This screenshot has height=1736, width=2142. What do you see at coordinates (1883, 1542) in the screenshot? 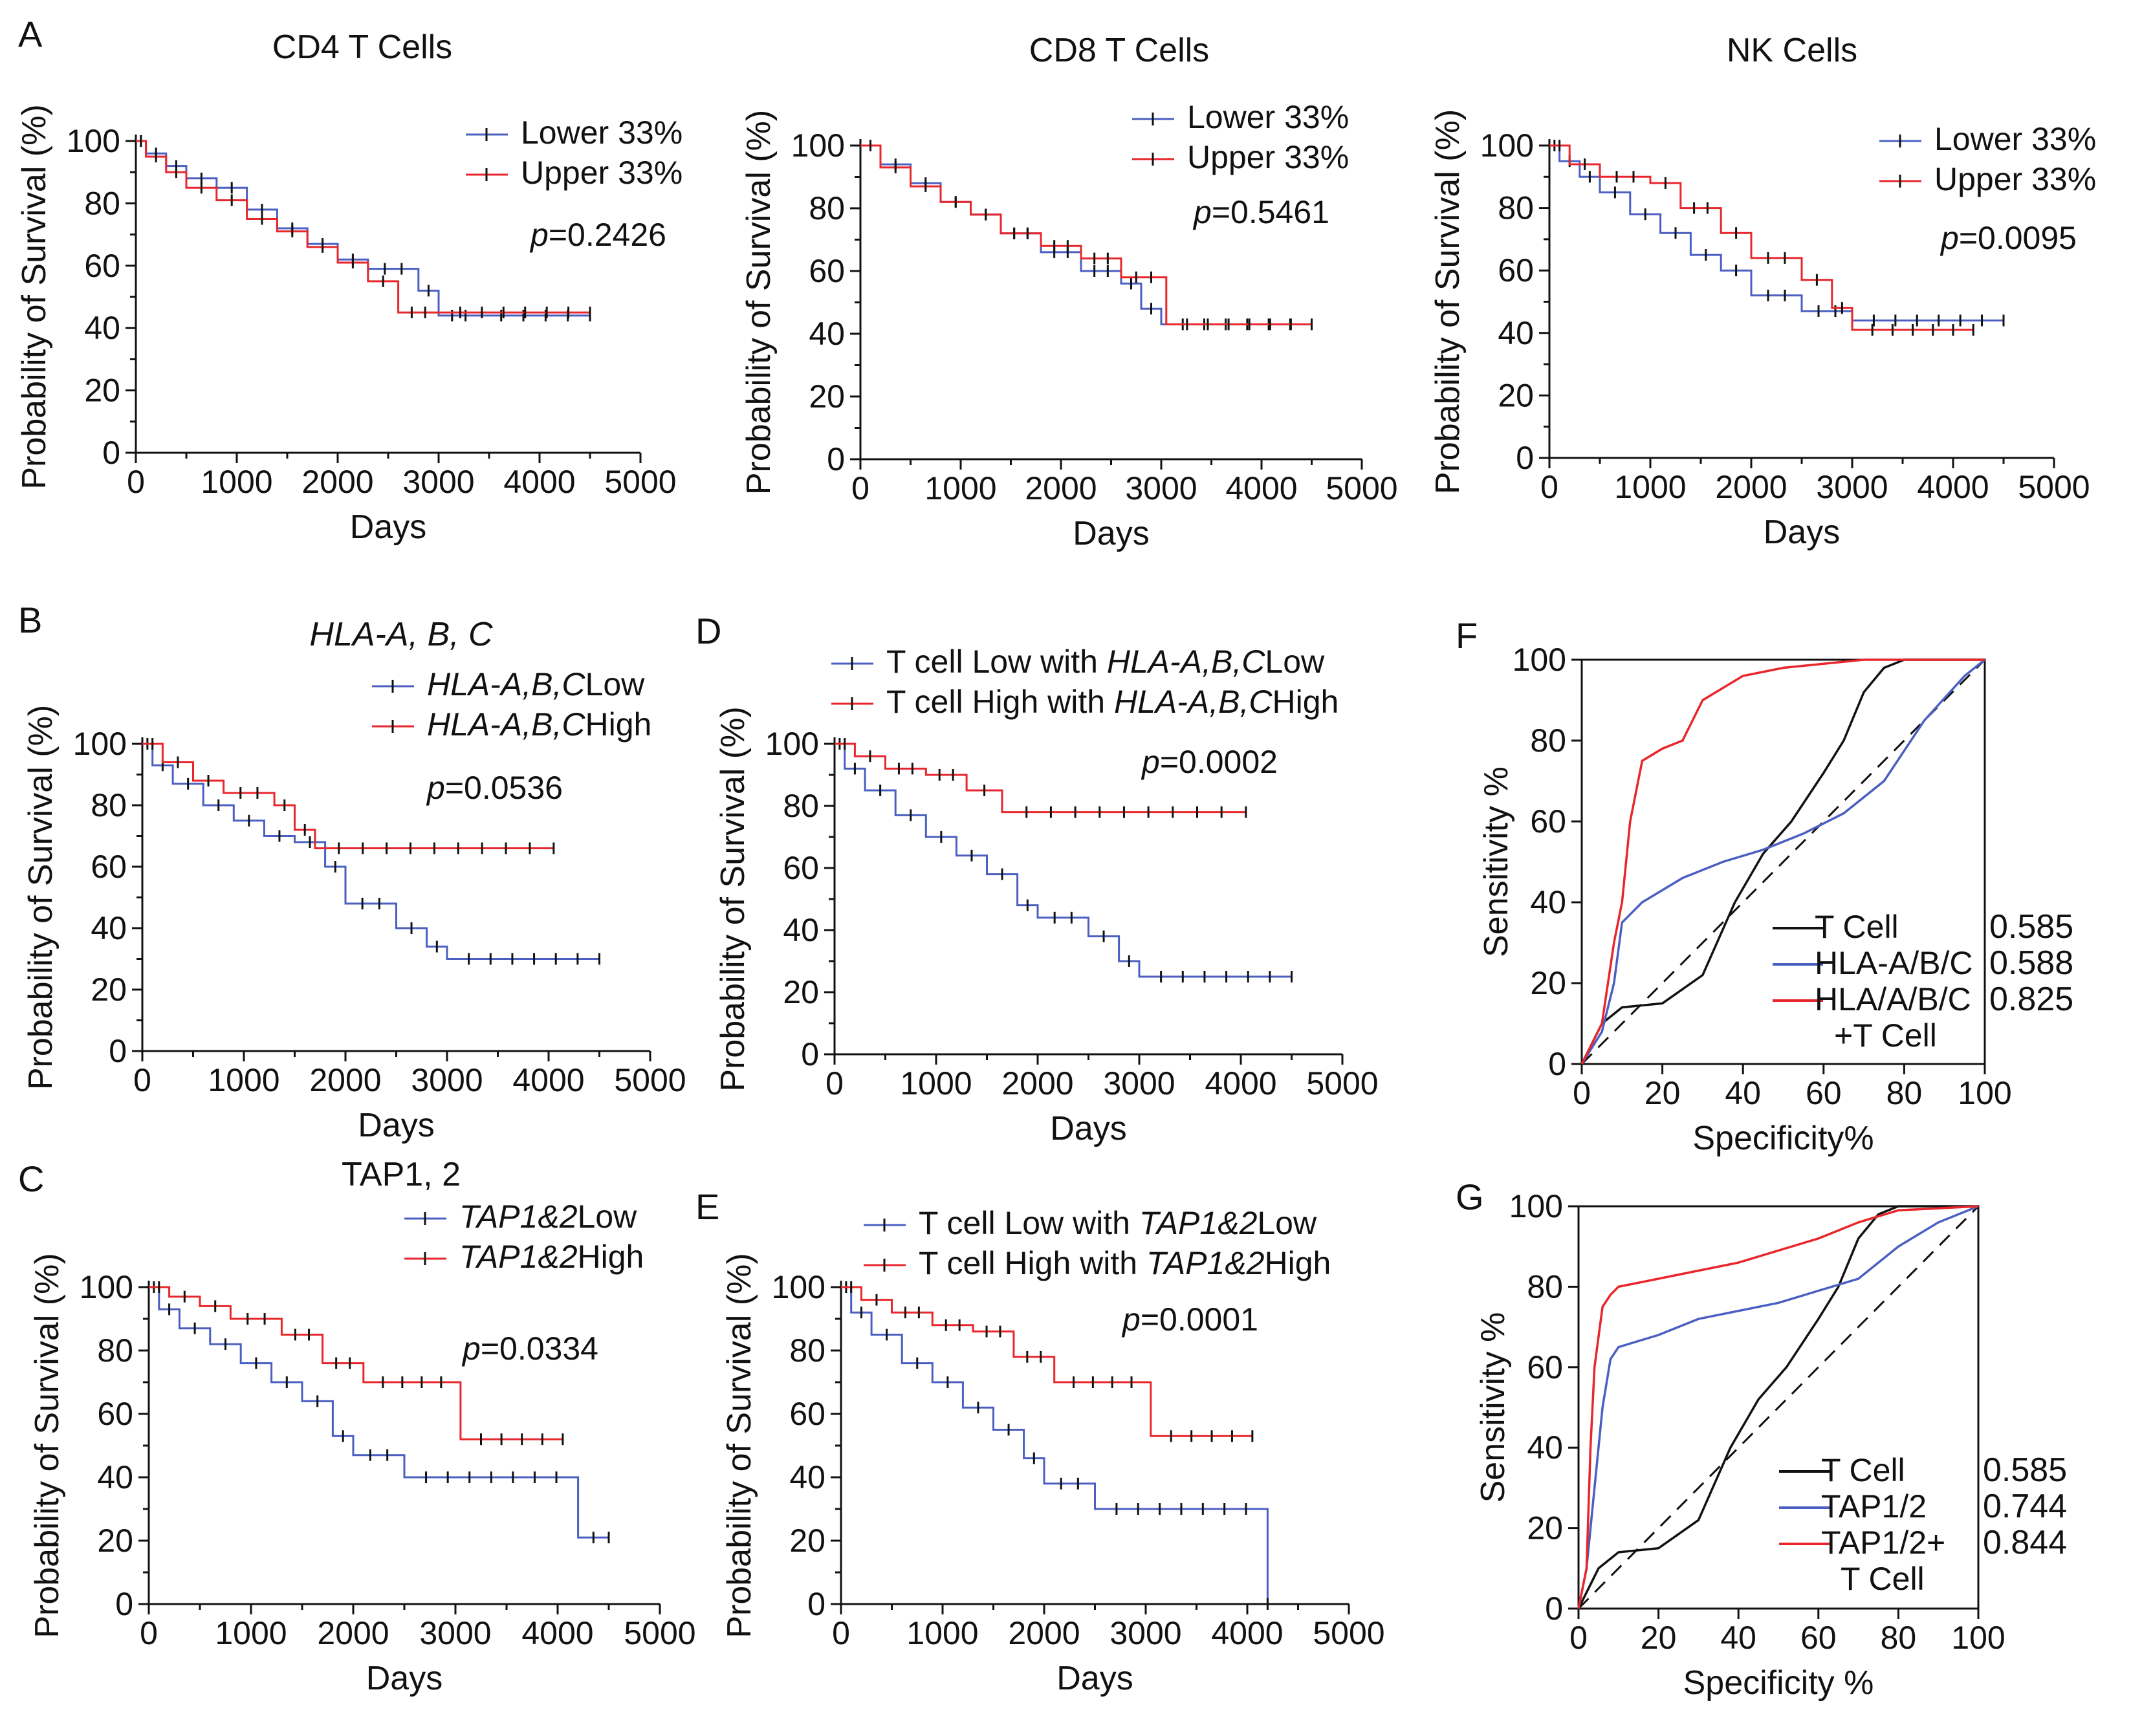
I see `legend-label: TAP1/2+` at bounding box center [1883, 1542].